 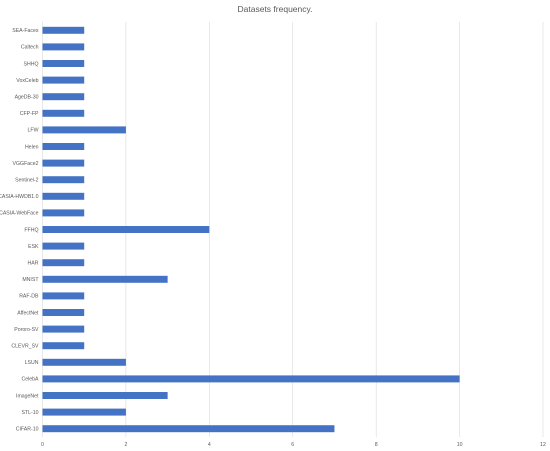 I want to click on category-label: VGGFace2, so click(x=26, y=164).